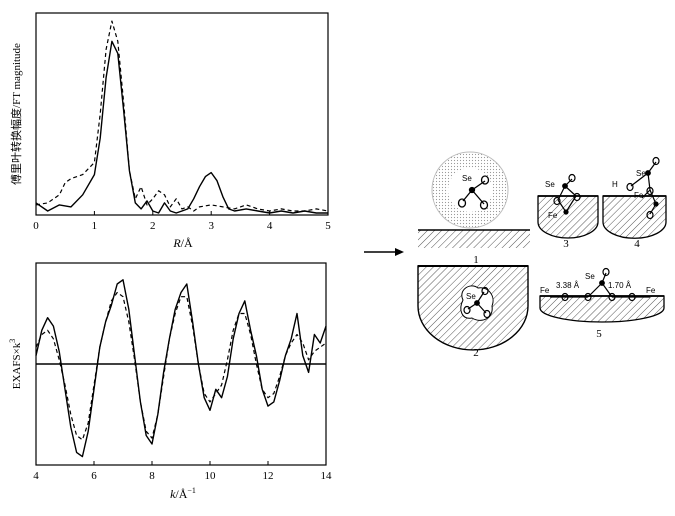 The height and width of the screenshot is (516, 675). I want to click on panel-1-se-label: Se, so click(467, 178).